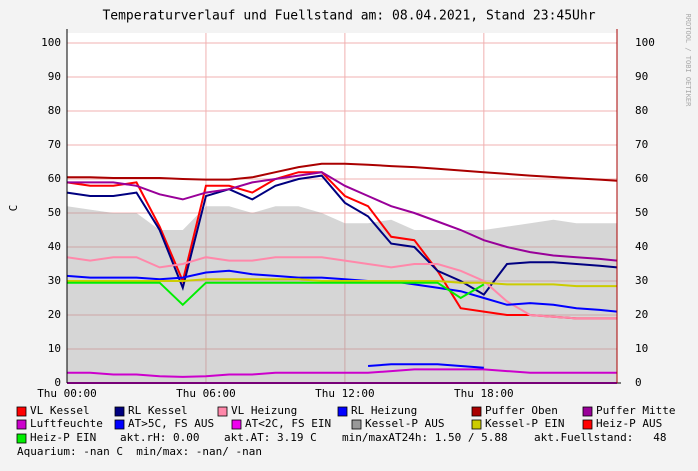  What do you see at coordinates (67, 393) in the screenshot?
I see `x-tick-label: Thu 00:00` at bounding box center [67, 393].